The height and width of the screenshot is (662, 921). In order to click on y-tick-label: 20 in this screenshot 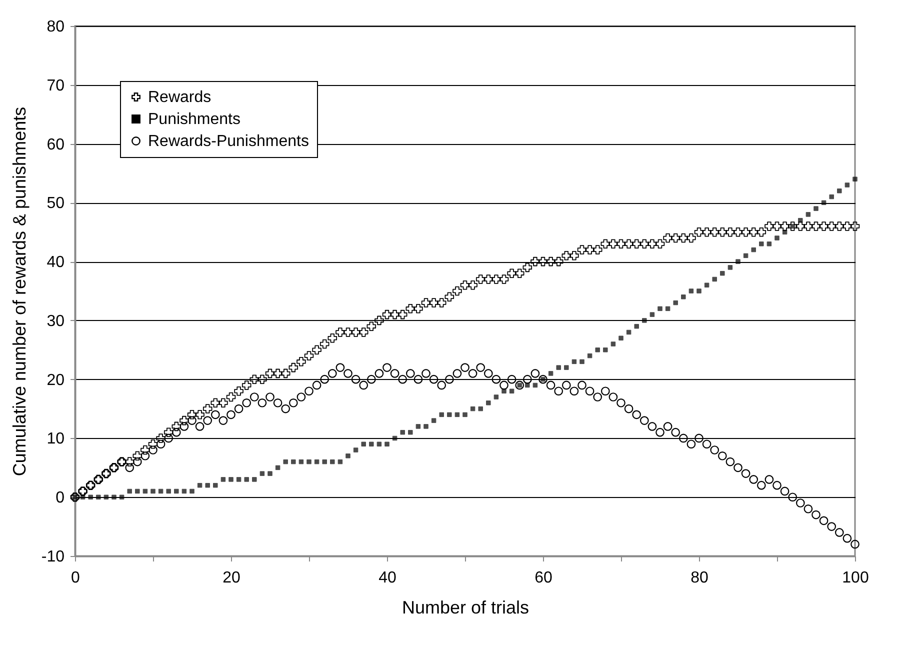, I will do `click(55, 380)`.